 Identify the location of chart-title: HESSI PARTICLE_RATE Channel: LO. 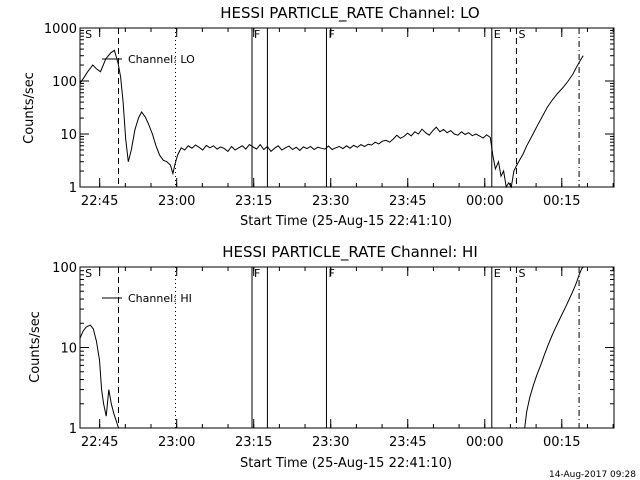
(349, 13).